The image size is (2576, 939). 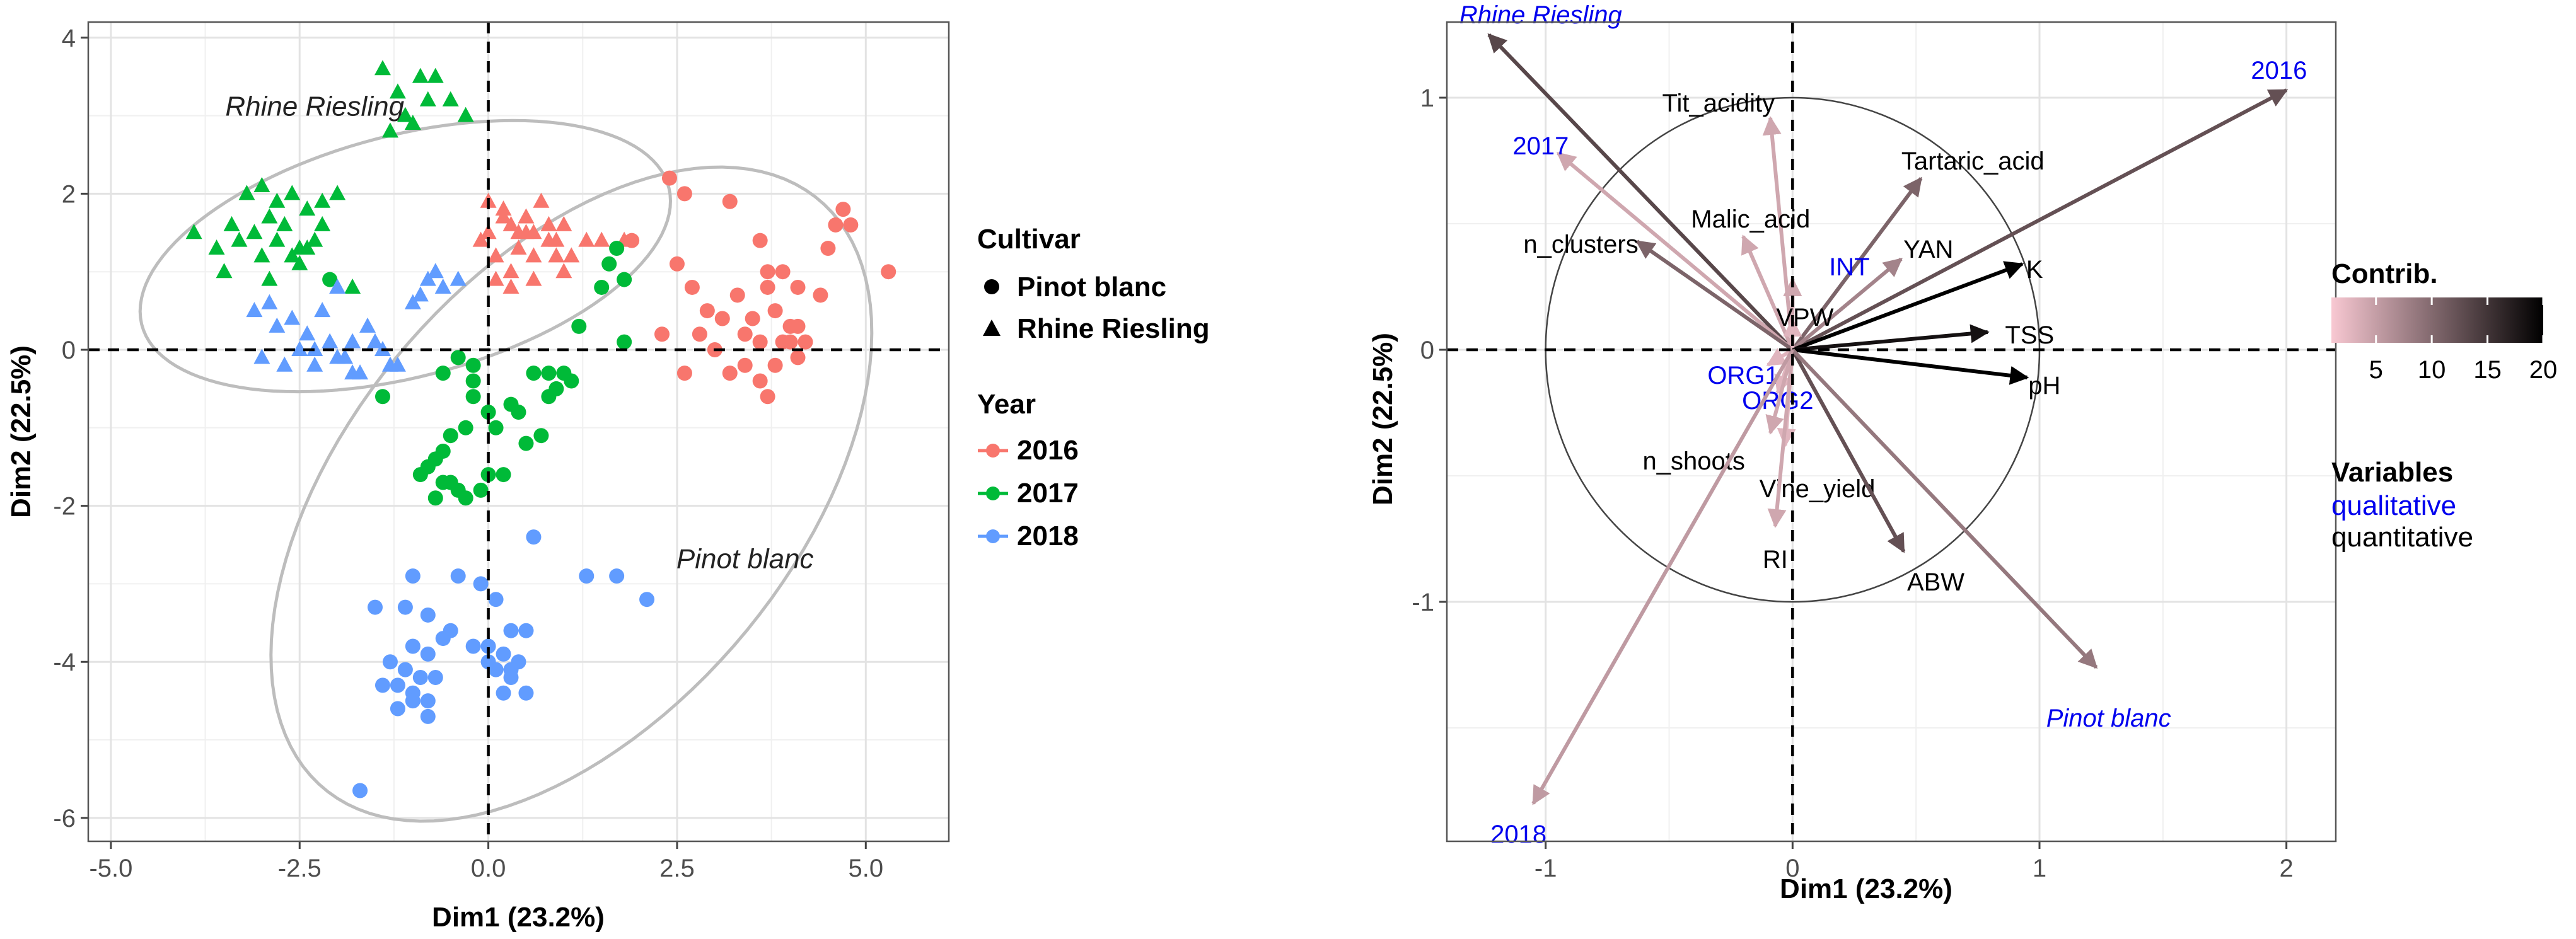 What do you see at coordinates (2044, 386) in the screenshot?
I see `arrow-label: pH` at bounding box center [2044, 386].